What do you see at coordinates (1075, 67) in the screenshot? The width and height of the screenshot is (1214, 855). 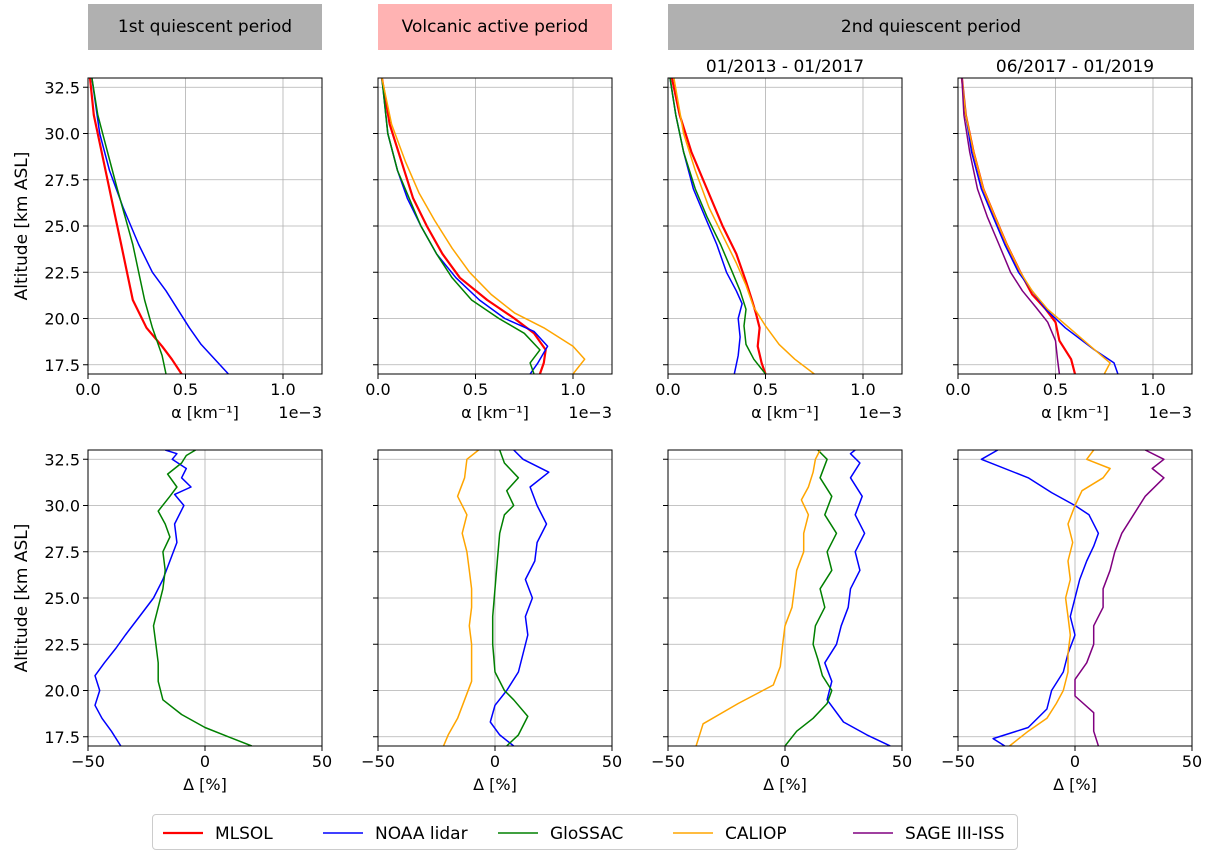 I see `panel-title: 06/2017 - 01/2019` at bounding box center [1075, 67].